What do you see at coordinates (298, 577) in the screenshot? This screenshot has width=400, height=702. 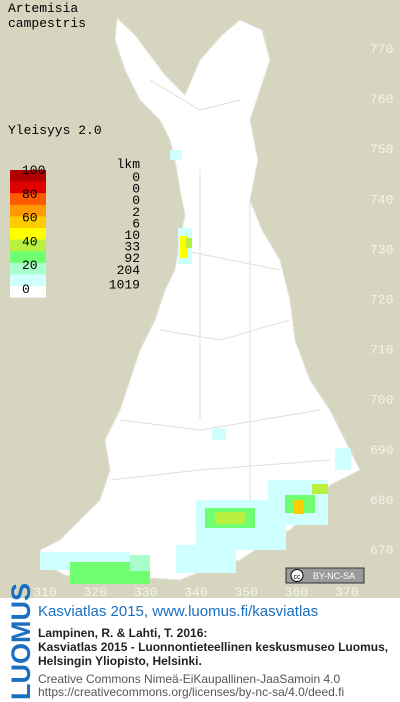 I see `svg-text: cc` at bounding box center [298, 577].